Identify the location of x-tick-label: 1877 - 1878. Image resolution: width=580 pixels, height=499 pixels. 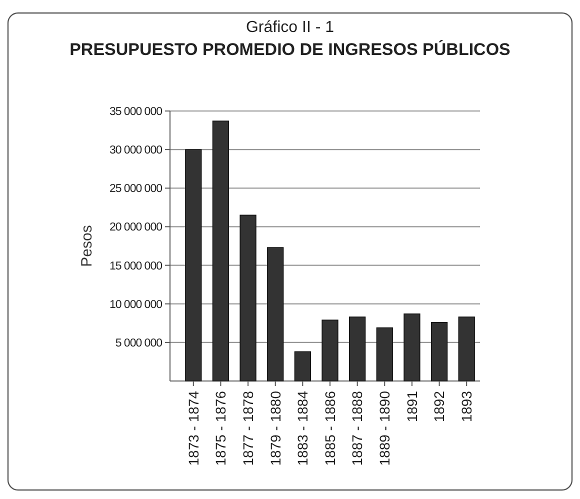
(248, 428).